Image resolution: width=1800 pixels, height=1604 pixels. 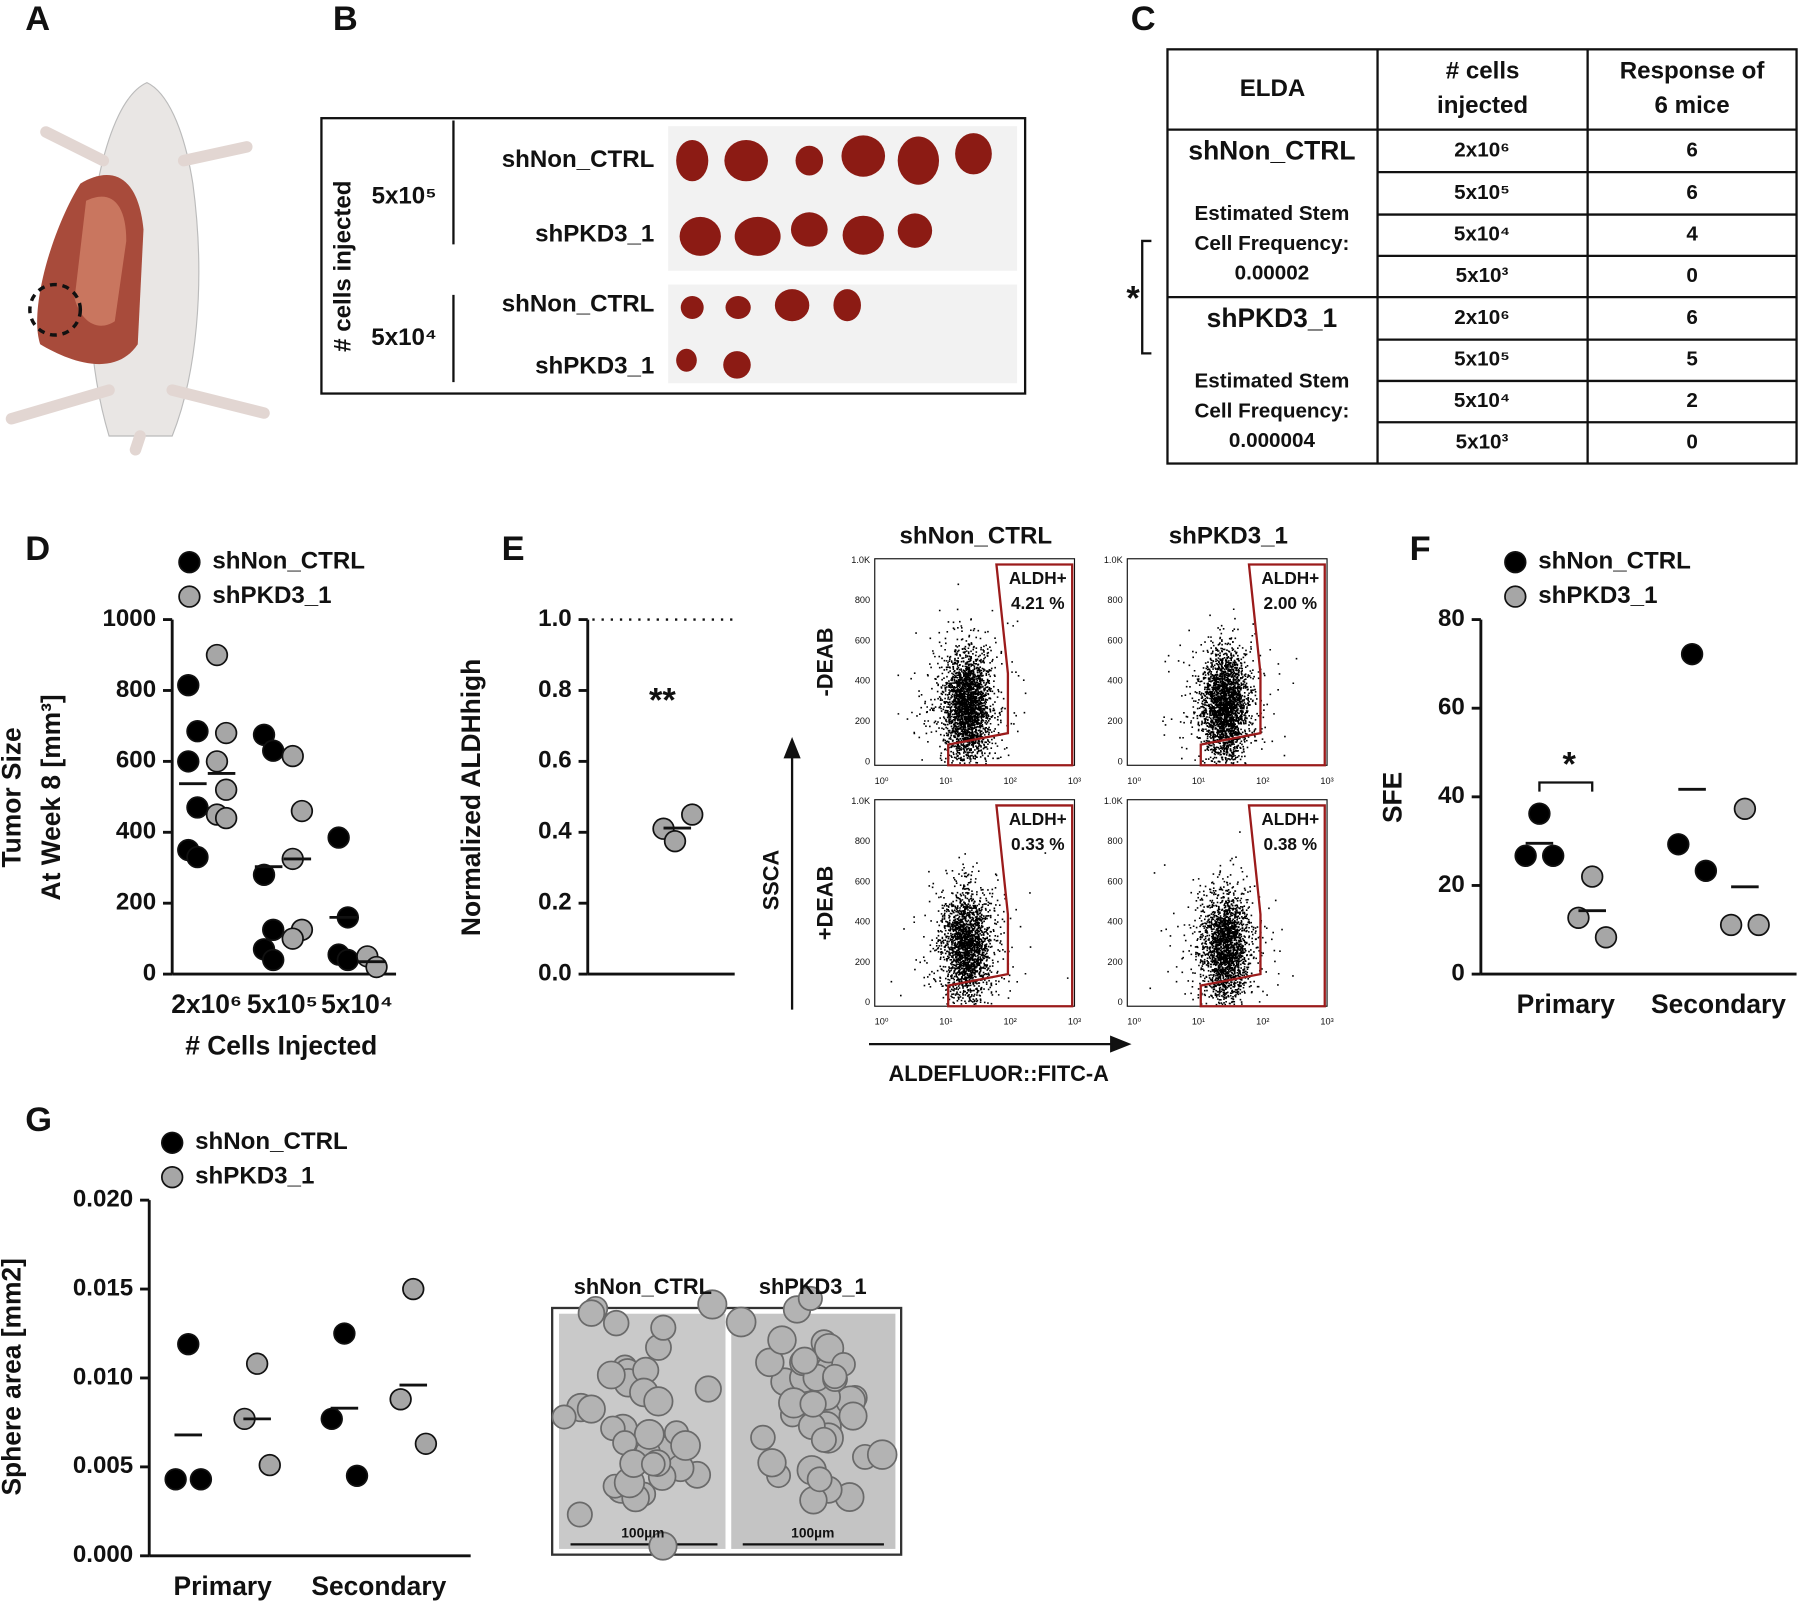 I want to click on y-tick-label: 0.4, so click(x=555, y=831).